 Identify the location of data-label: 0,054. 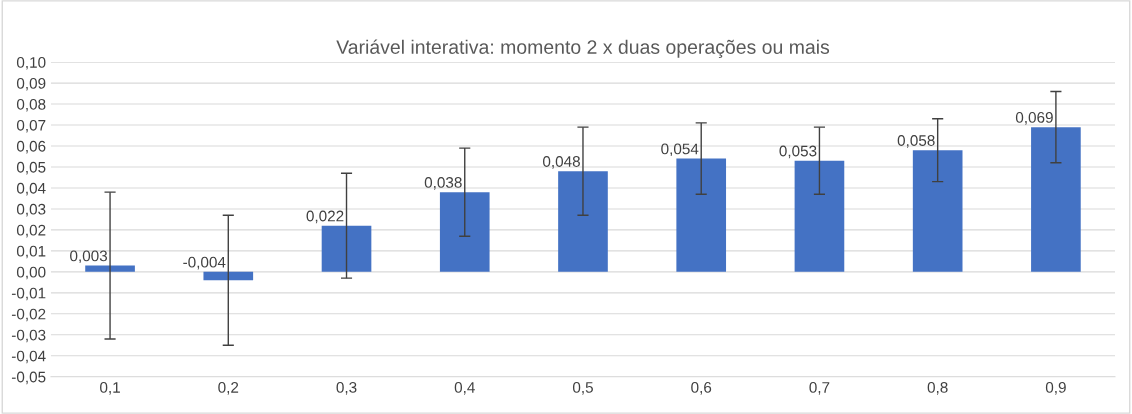
(680, 150).